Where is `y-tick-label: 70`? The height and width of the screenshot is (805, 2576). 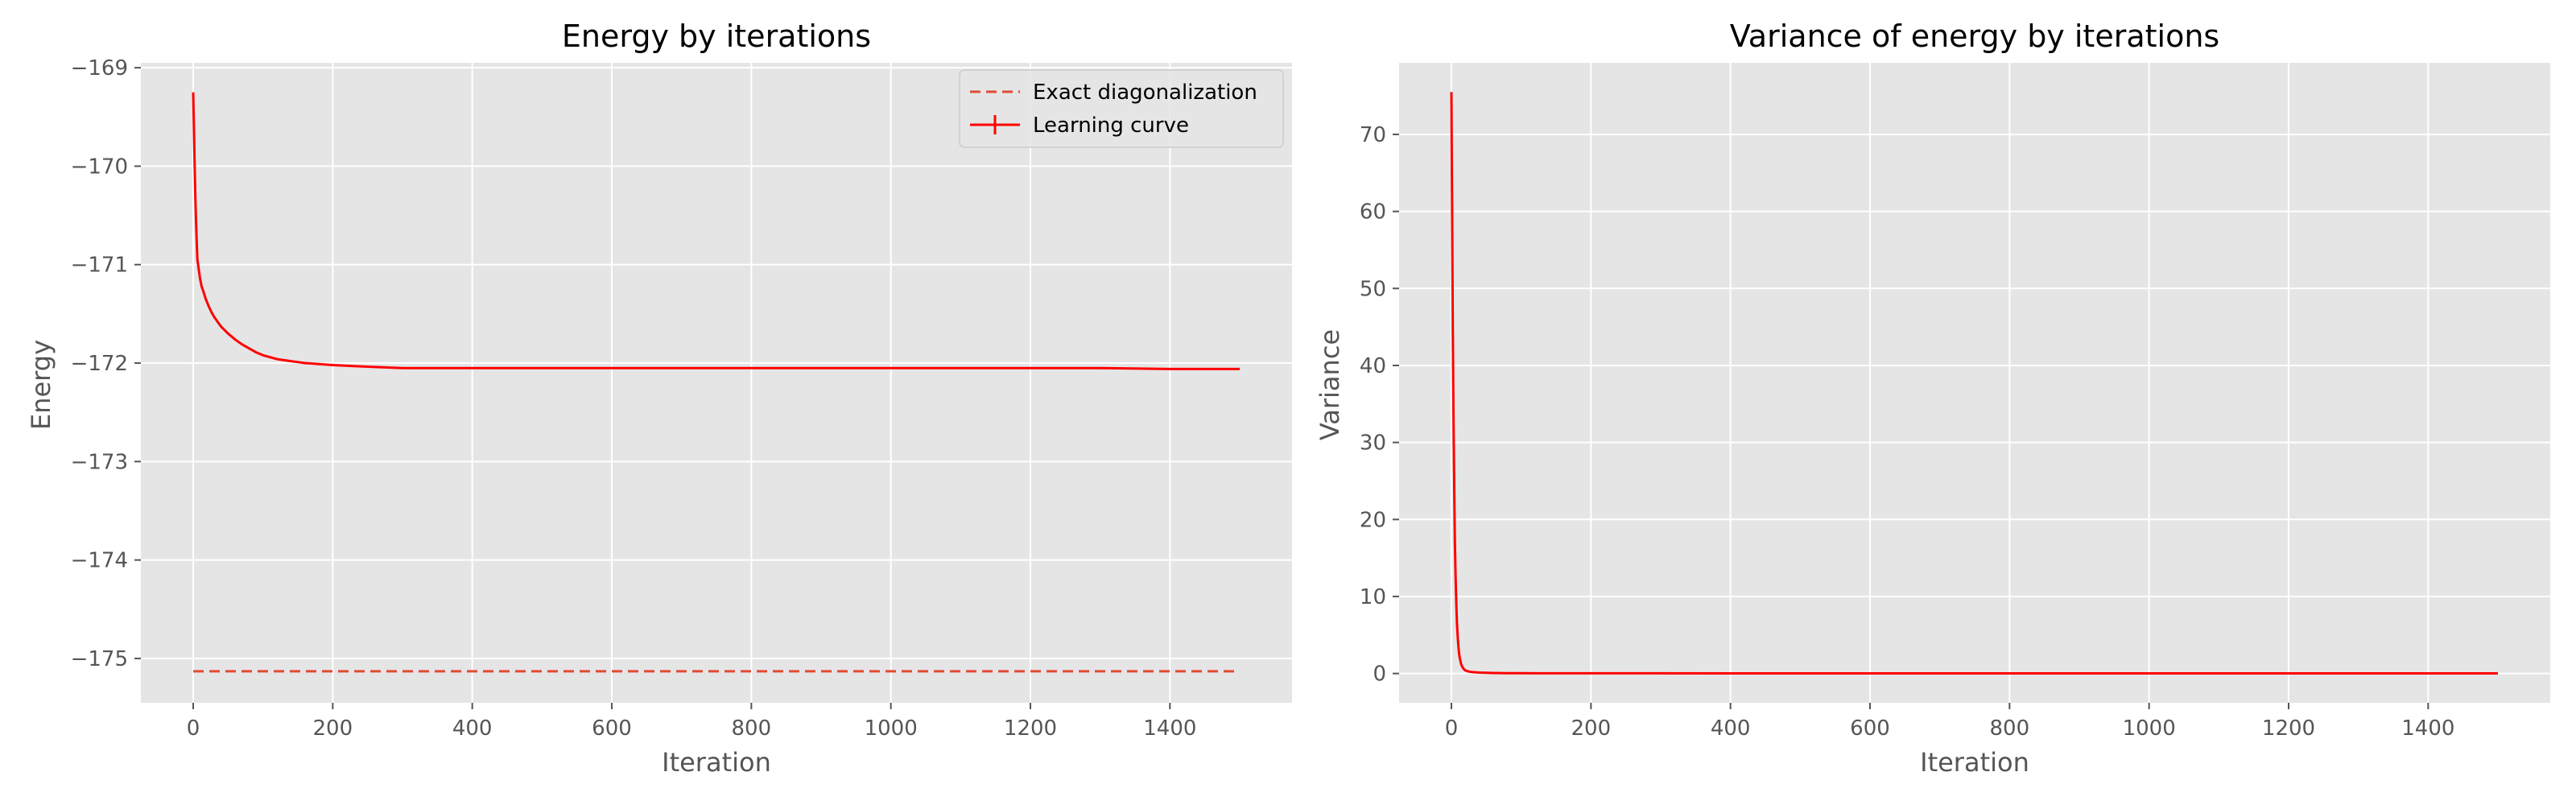
y-tick-label: 70 is located at coordinates (1373, 135).